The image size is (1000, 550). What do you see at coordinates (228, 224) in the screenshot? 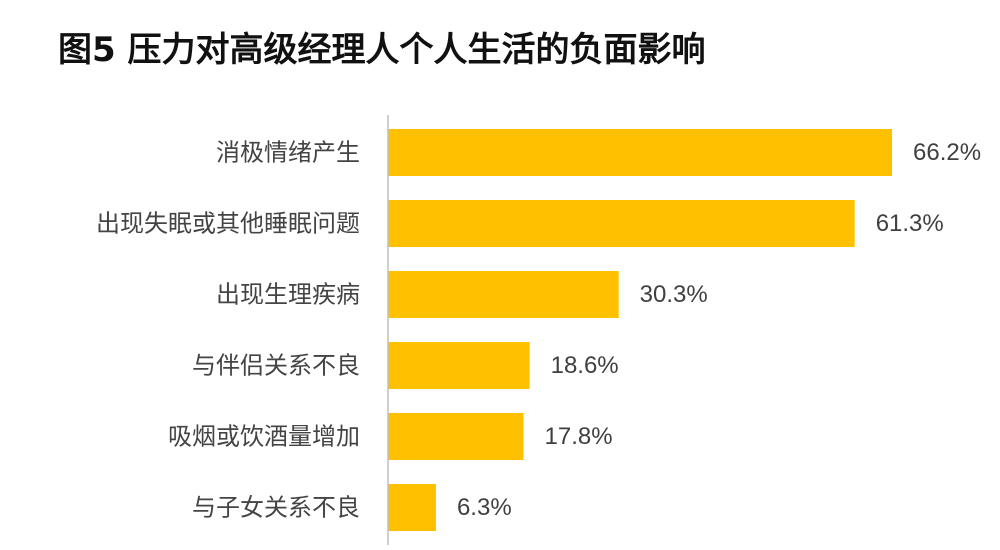
I see `category-label-1: 出现失眠或其他睡眠问题` at bounding box center [228, 224].